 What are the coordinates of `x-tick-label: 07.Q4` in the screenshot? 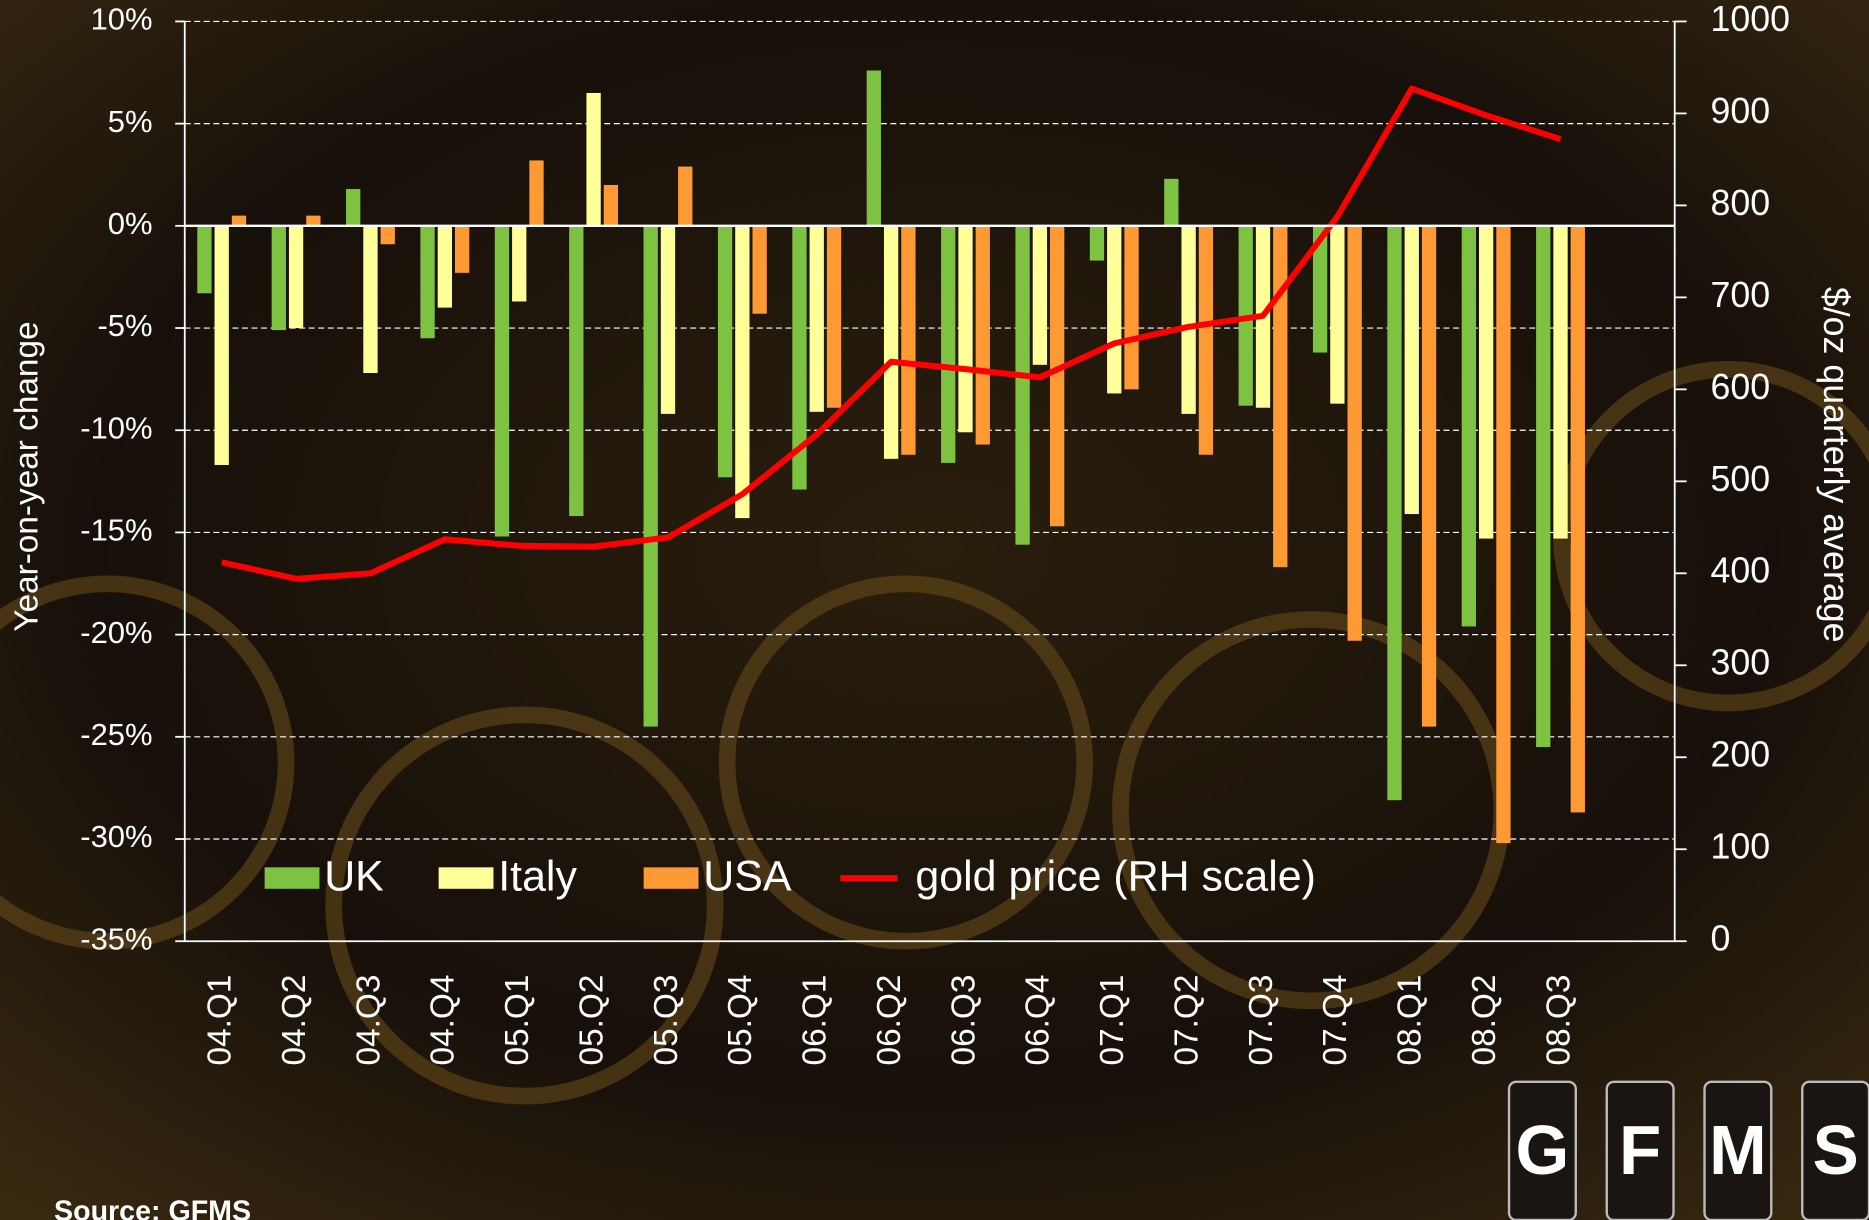 It's located at (1335, 1020).